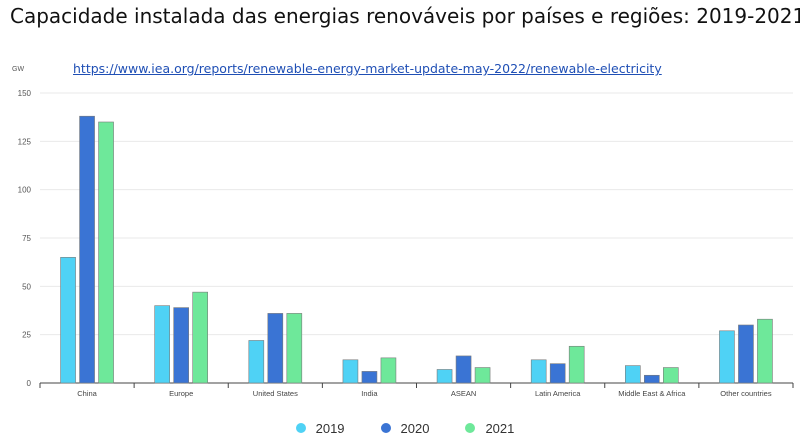  Describe the element at coordinates (330, 428) in the screenshot. I see `legend-label-2019: 2019` at that location.